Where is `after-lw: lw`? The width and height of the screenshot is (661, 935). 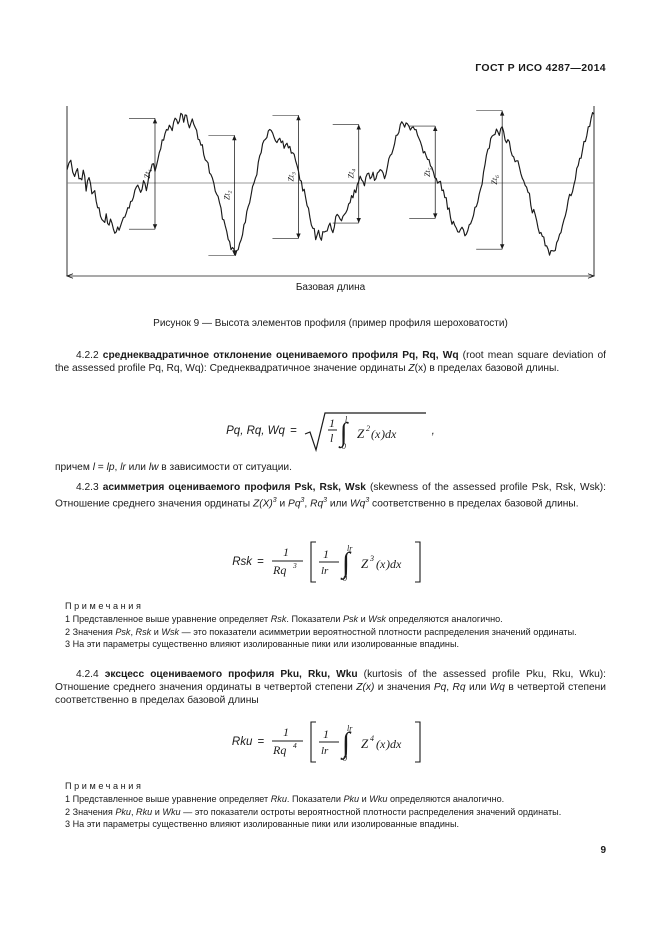 after-lw: lw is located at coordinates (153, 467).